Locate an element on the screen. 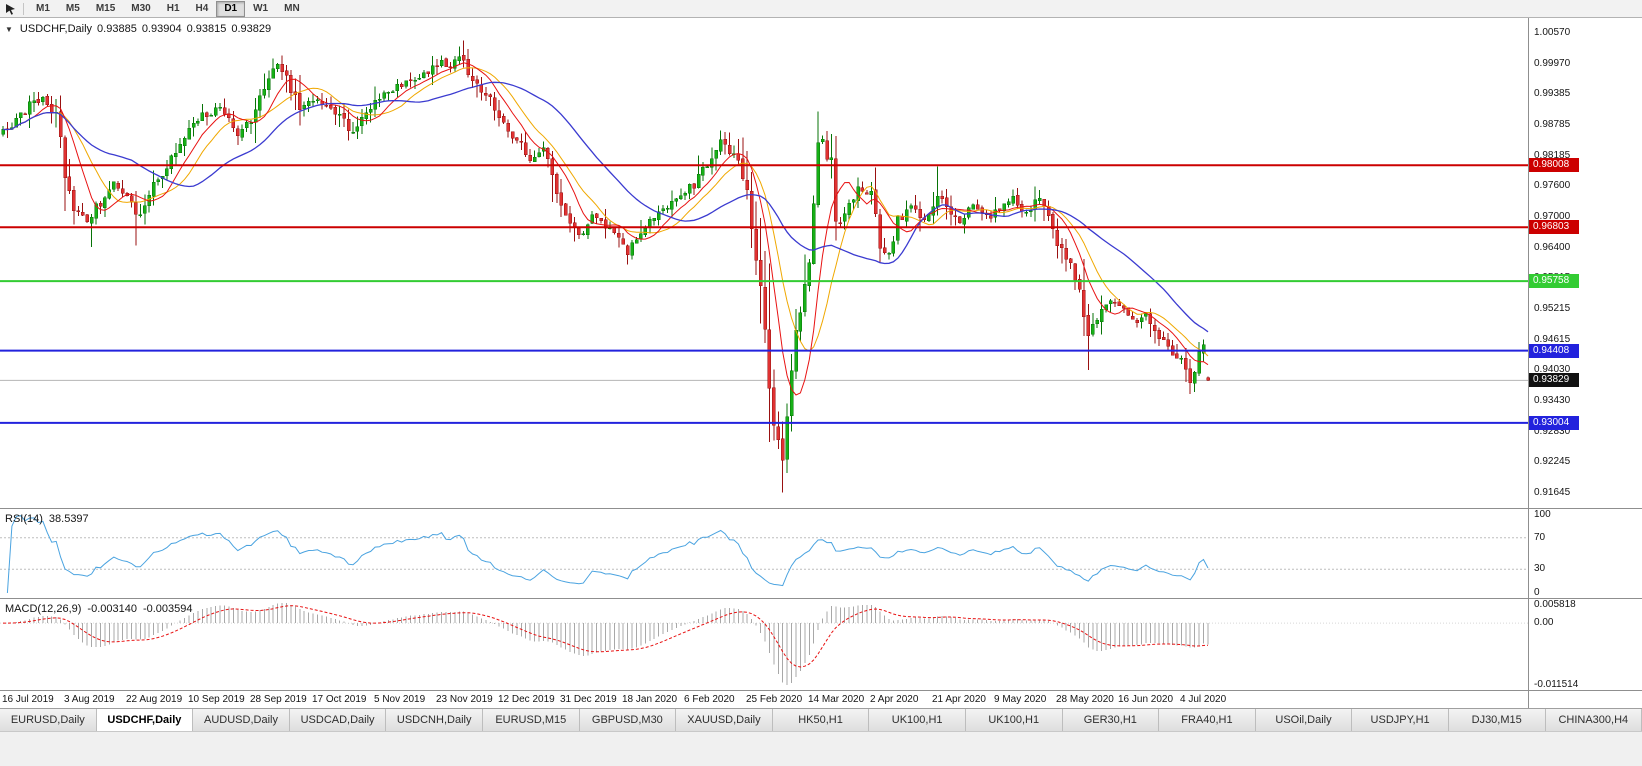  tab-gbpusd-m30: GBPUSD,M30 is located at coordinates (628, 720).